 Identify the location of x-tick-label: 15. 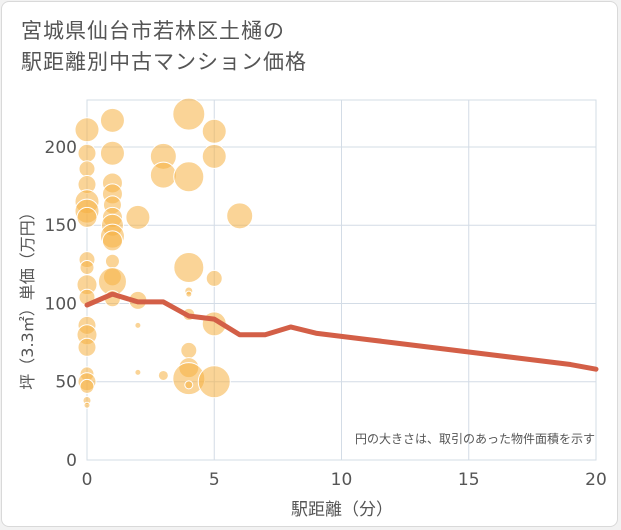
(469, 480).